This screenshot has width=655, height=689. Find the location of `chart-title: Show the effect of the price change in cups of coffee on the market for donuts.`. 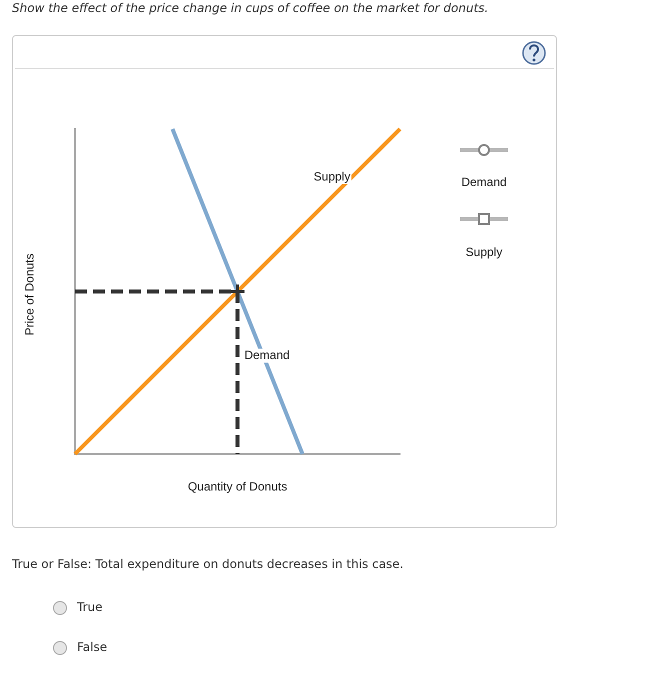

chart-title: Show the effect of the price change in cups of coffee on the market for donuts. is located at coordinates (250, 8).